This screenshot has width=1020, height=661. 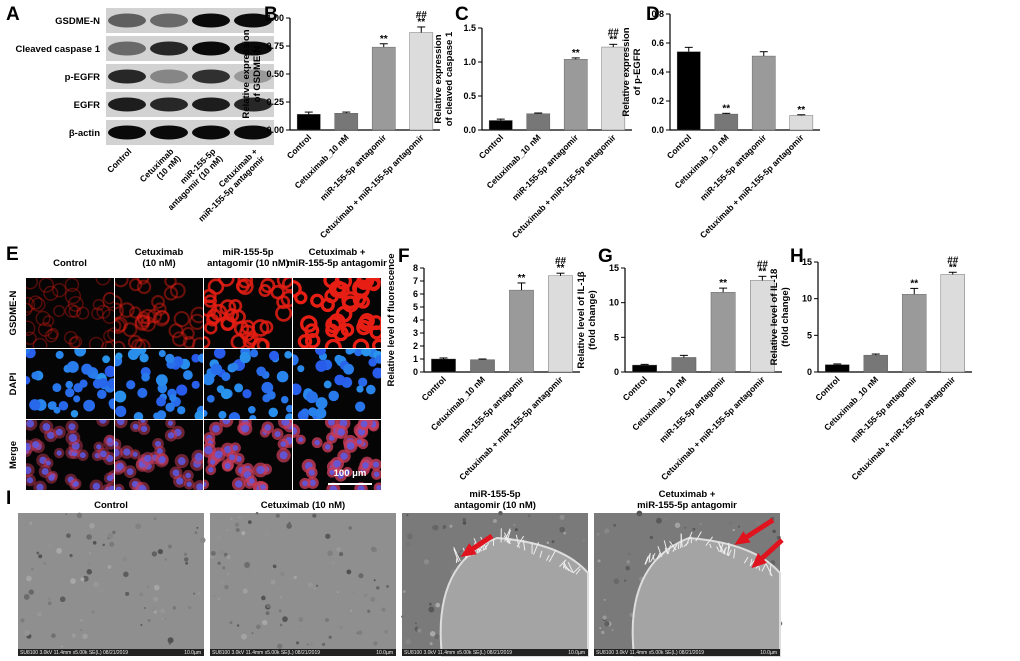 I want to click on panel-letter: G, so click(x=605, y=256).